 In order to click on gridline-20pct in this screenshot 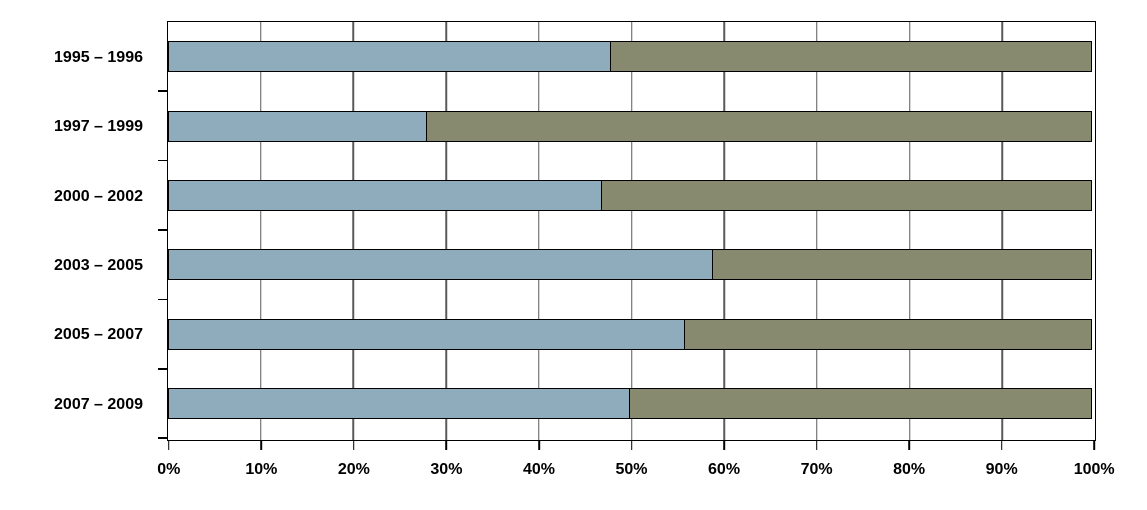, I will do `click(353, 231)`.